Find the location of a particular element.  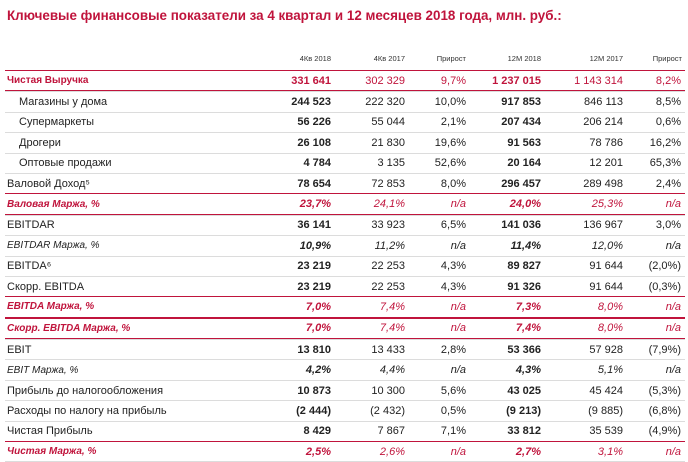

cell-q4-2018: 13 810 is located at coordinates (314, 349).